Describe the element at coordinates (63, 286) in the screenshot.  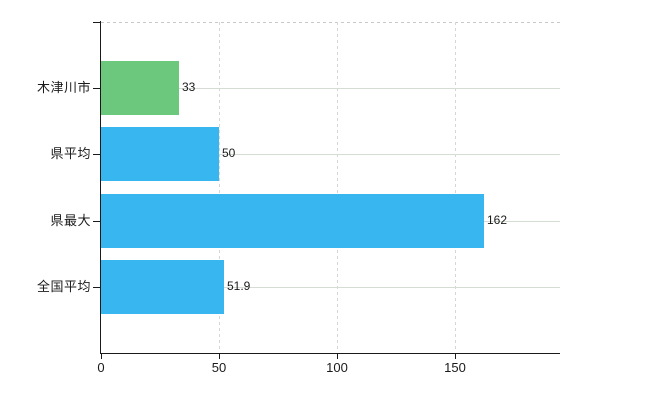
I see `y-axis-label: 全国平均` at that location.